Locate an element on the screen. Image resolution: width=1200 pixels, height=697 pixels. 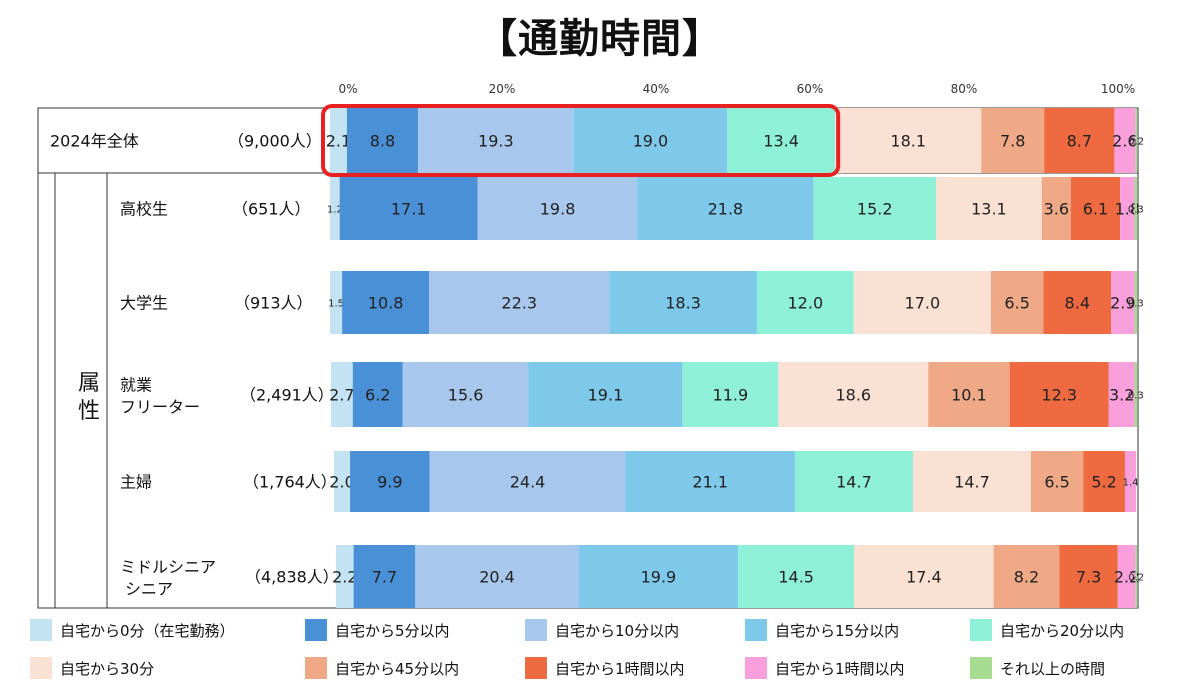
data-label: 6.5 is located at coordinates (1016, 303).